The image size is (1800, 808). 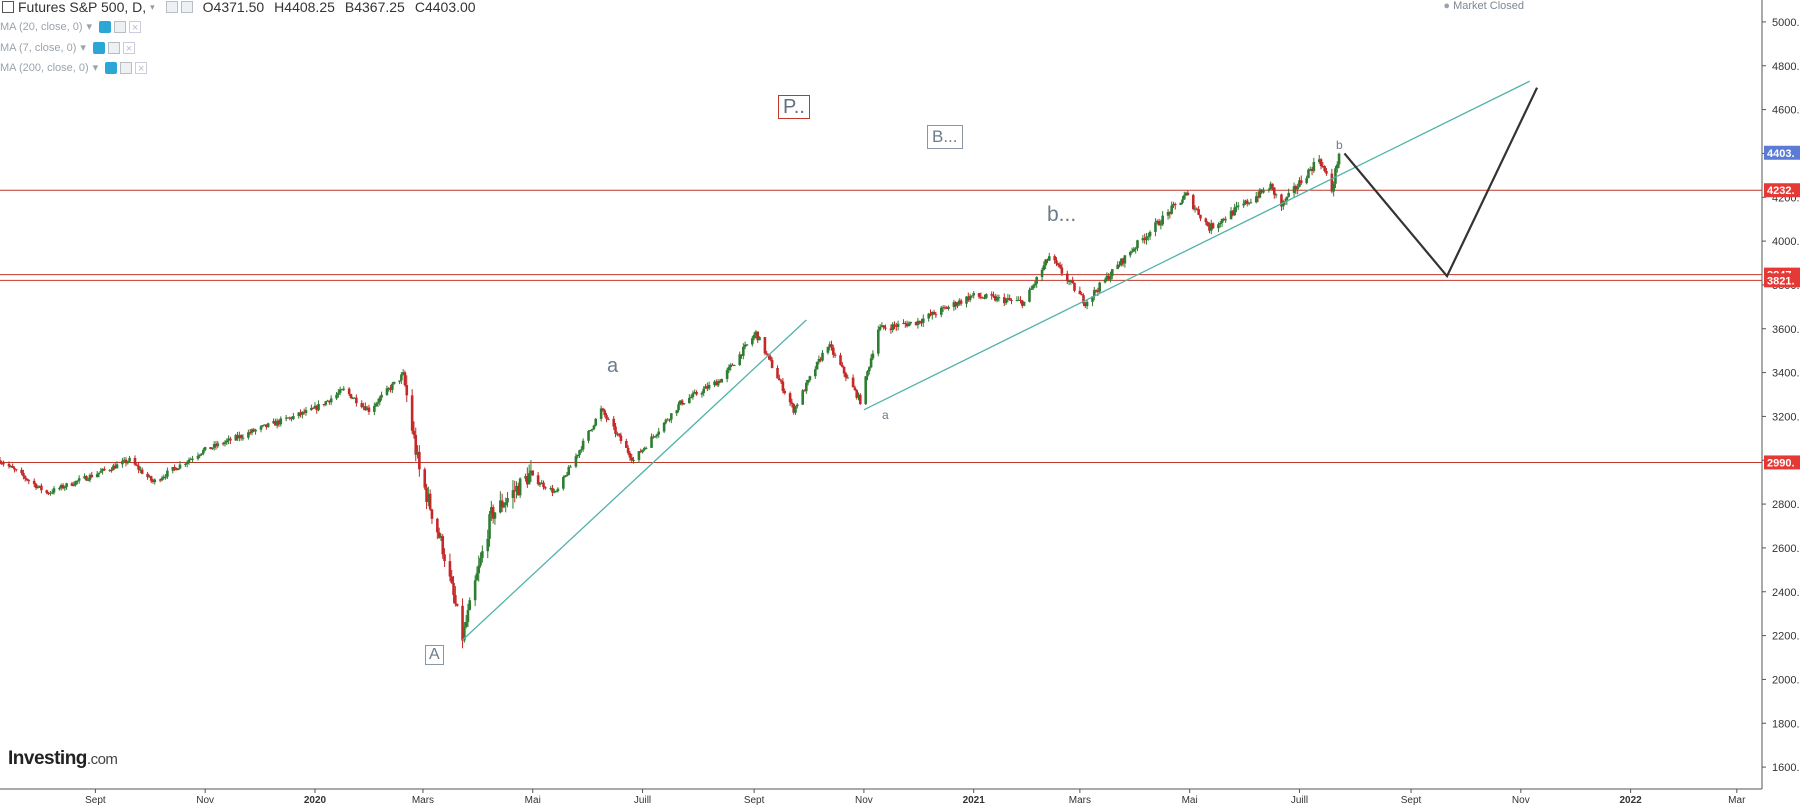 What do you see at coordinates (74, 68) in the screenshot?
I see `indicator-ma200: MA (200, close, 0) ▾ ×` at bounding box center [74, 68].